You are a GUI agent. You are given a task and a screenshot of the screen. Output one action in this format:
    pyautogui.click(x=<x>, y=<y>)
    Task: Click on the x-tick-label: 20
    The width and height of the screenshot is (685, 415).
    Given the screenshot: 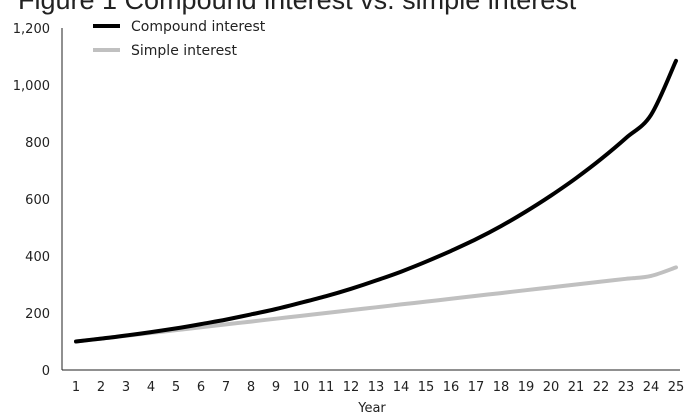 What is the action you would take?
    pyautogui.click(x=551, y=387)
    